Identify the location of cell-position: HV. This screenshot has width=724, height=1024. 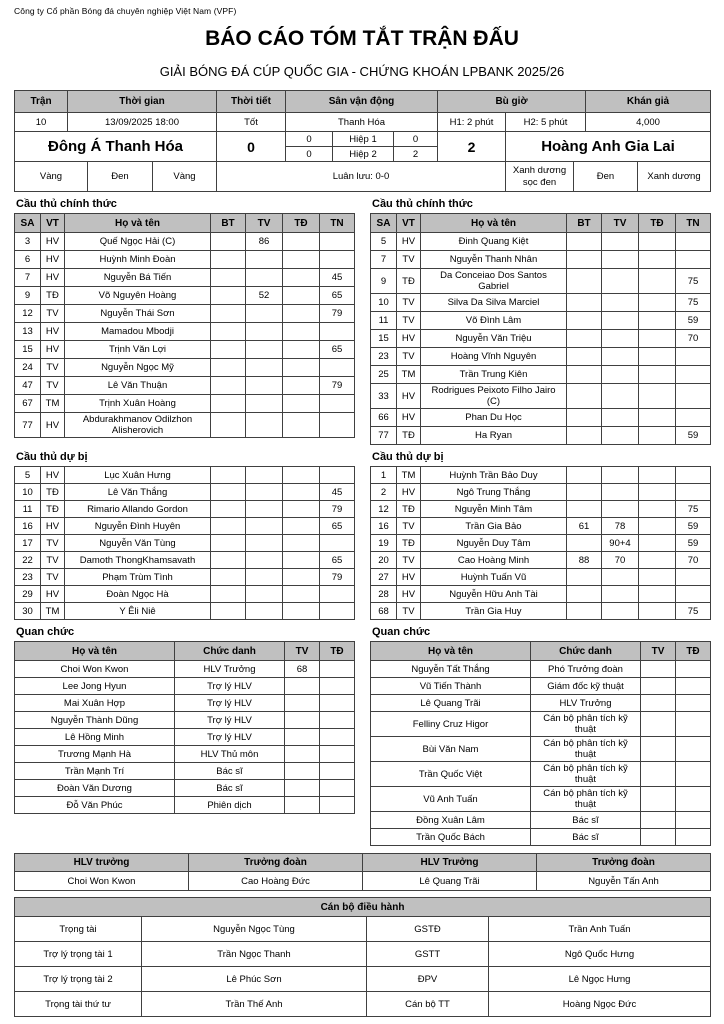
(408, 577).